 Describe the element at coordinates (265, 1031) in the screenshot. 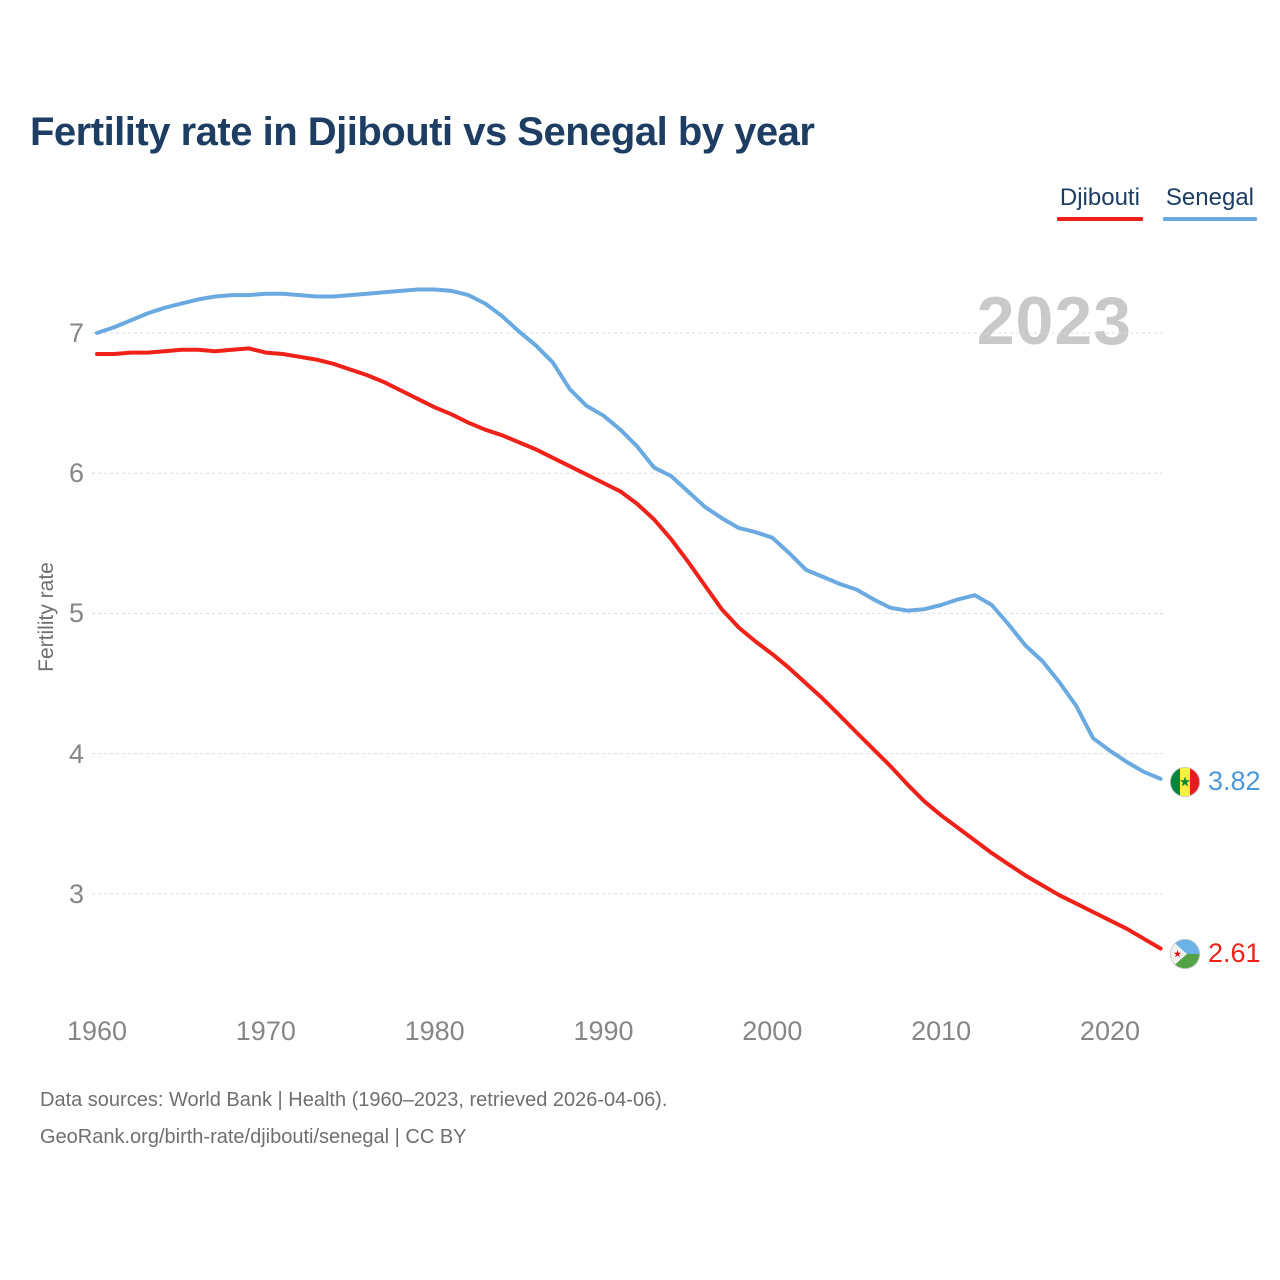

I see `x-tick-1970: 1970` at that location.